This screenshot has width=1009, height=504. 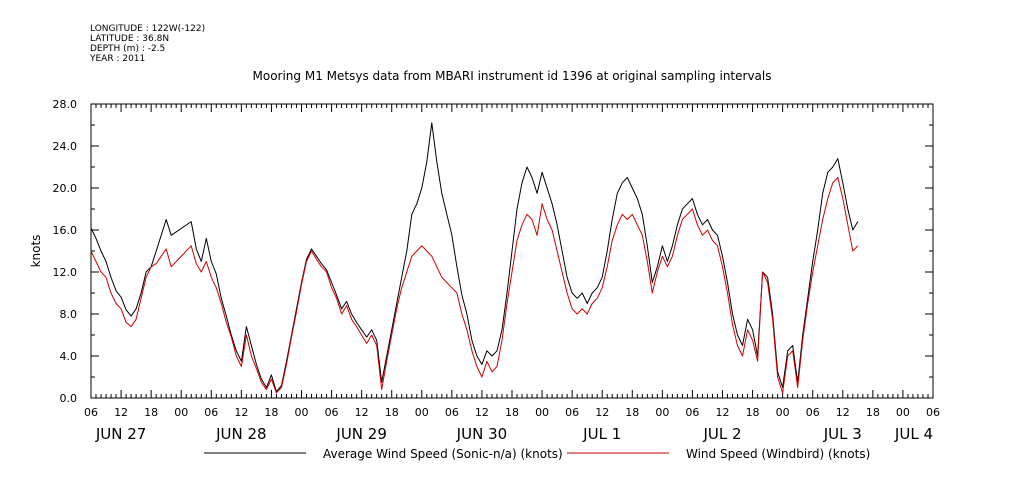 What do you see at coordinates (481, 434) in the screenshot?
I see `x-date-label: JUN 30` at bounding box center [481, 434].